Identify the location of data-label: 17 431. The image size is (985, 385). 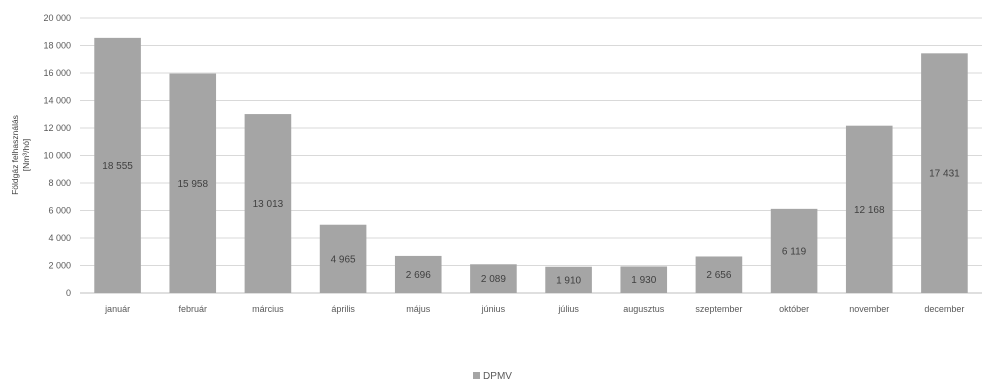
(944, 174).